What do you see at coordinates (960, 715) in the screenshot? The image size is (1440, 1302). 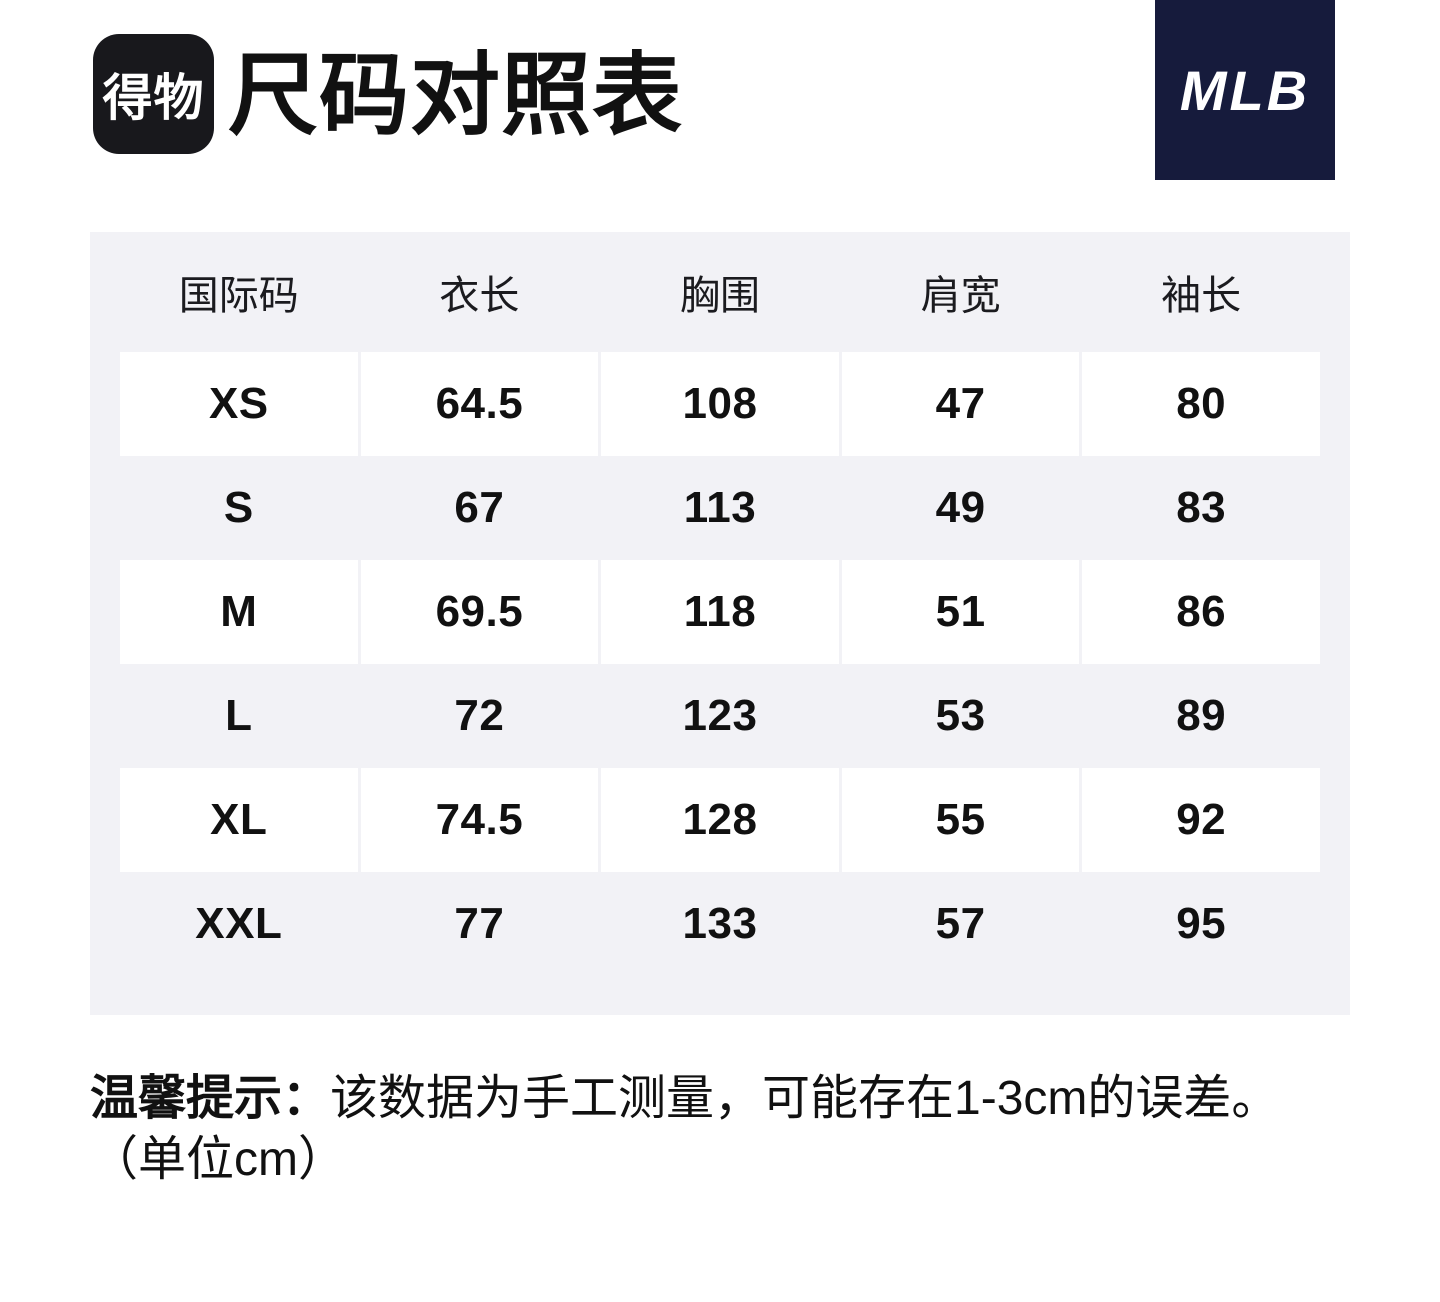 I see `value-cell: 53` at bounding box center [960, 715].